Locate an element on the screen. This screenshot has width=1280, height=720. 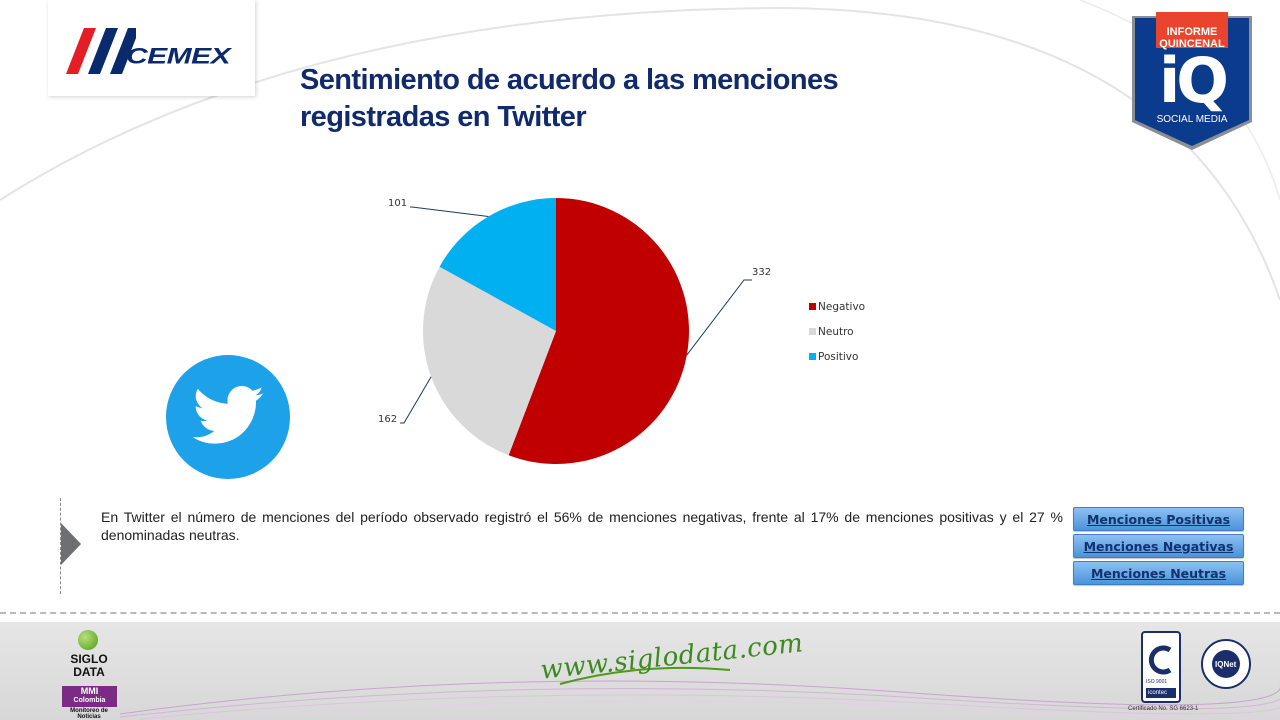
legend-swatch-neutro is located at coordinates (812, 331).